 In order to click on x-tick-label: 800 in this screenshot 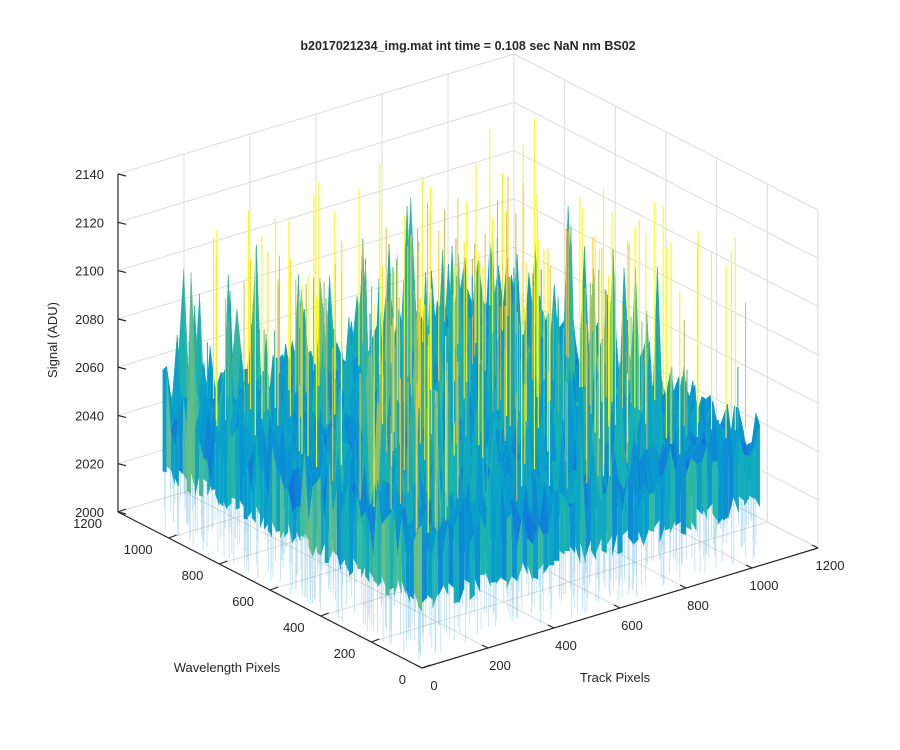, I will do `click(698, 605)`.